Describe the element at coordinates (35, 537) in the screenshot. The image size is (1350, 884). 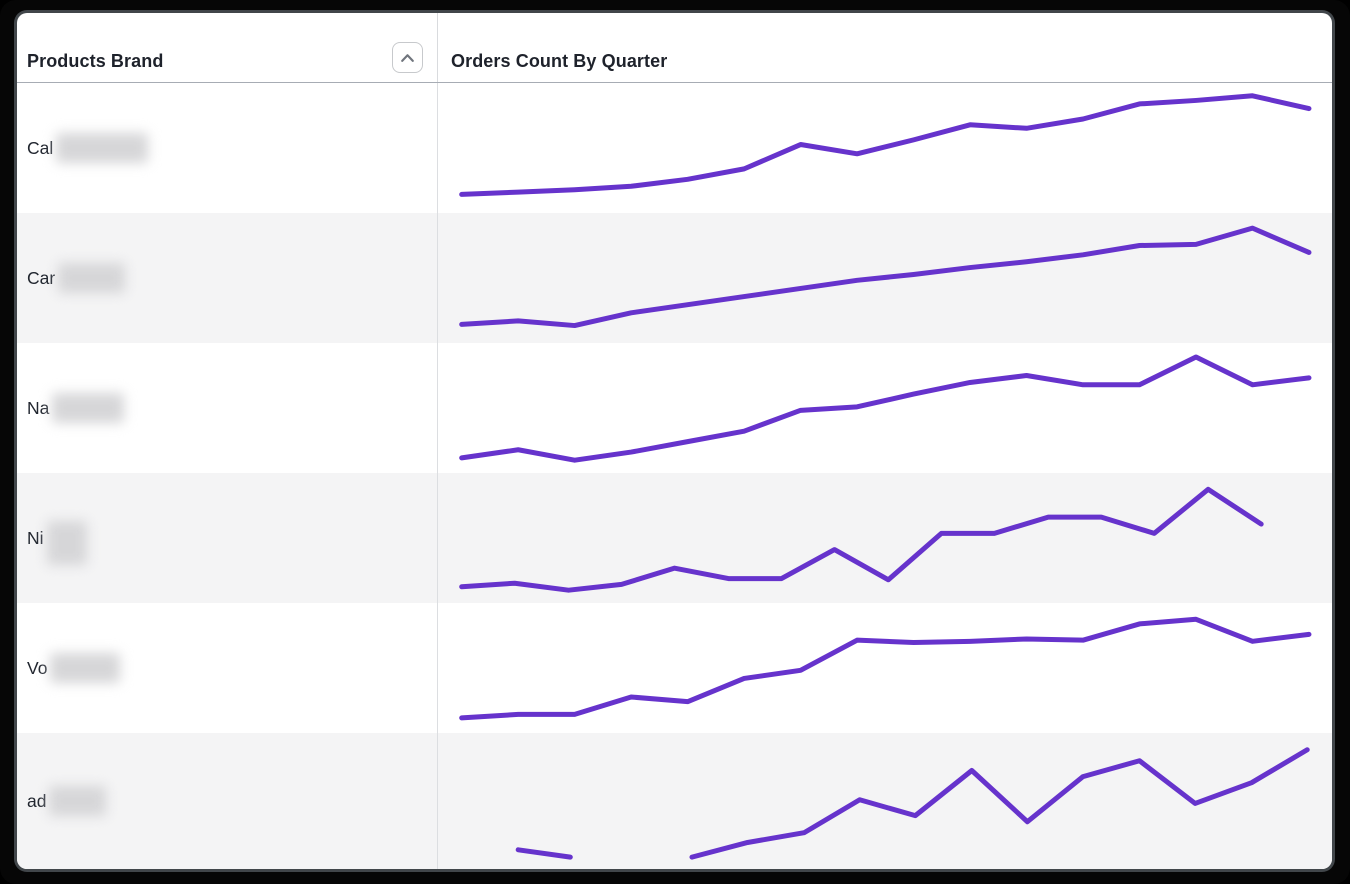
I see `brand-name-visible-text: Ni` at that location.